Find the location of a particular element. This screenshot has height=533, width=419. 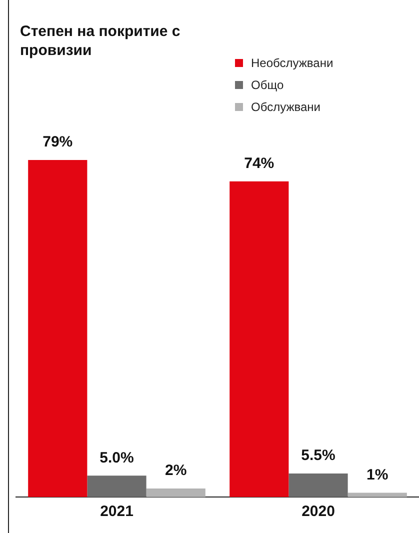

data-label: 5.5% is located at coordinates (318, 455).